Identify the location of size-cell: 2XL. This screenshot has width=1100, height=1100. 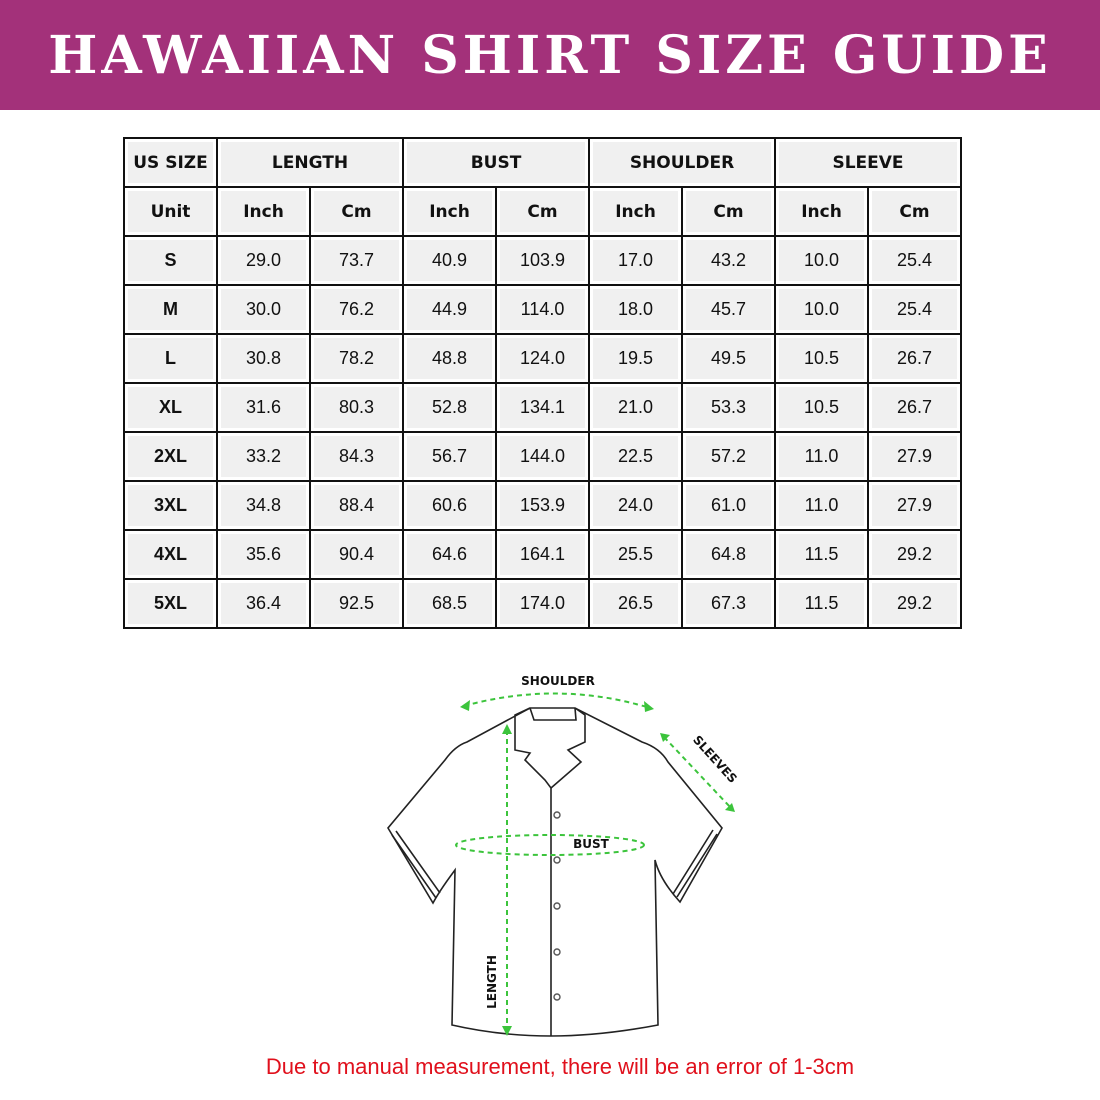
(170, 456).